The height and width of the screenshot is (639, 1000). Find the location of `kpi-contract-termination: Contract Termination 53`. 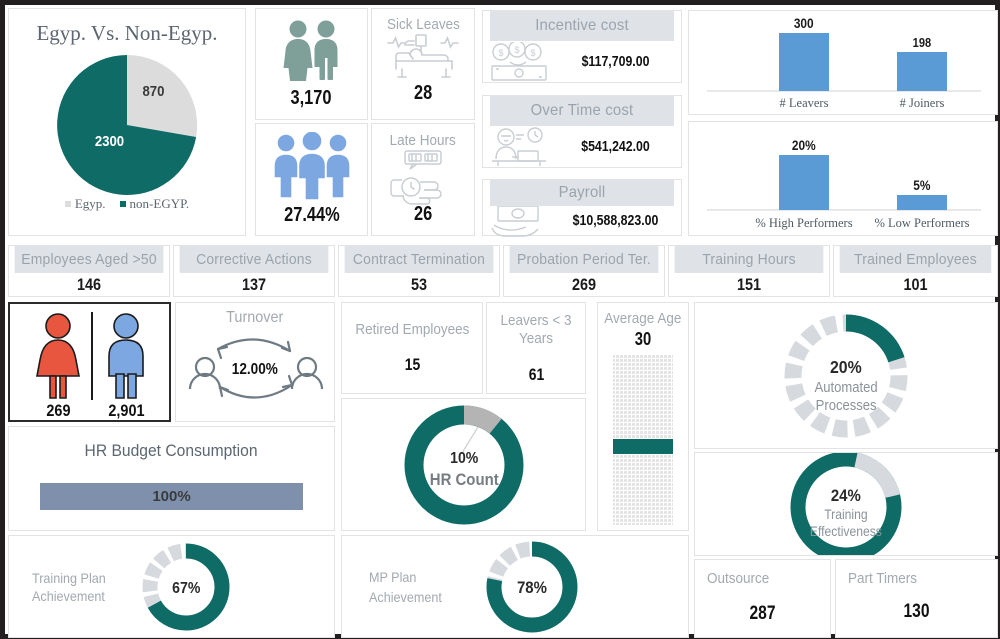

kpi-contract-termination: Contract Termination 53 is located at coordinates (419, 271).